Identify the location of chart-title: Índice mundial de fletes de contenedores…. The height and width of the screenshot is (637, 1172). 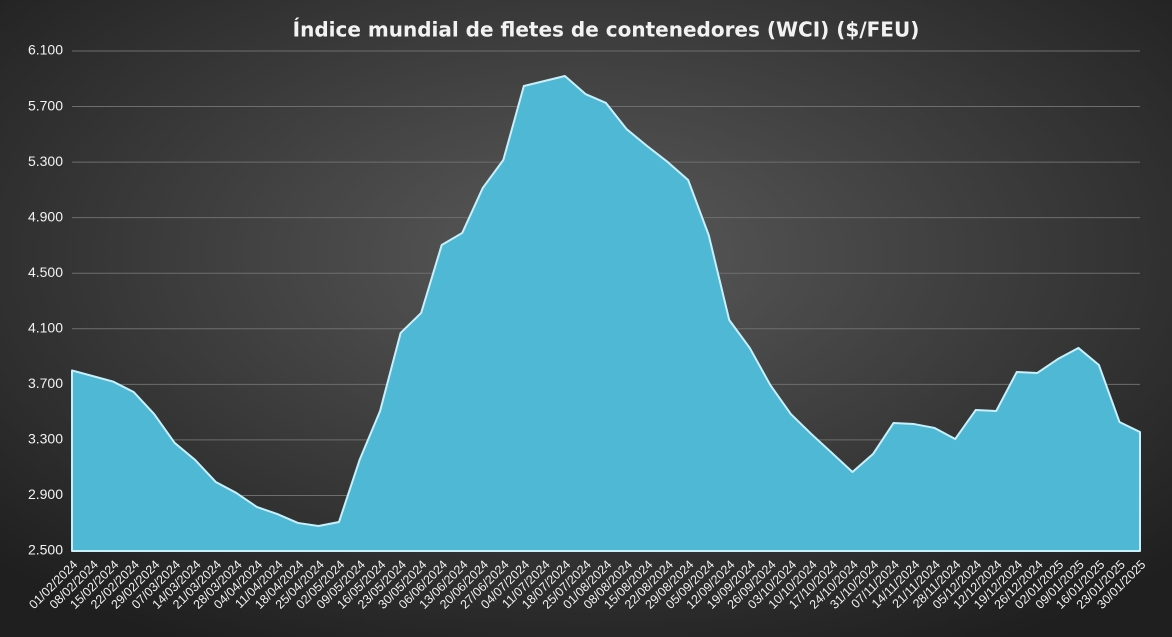
(606, 30).